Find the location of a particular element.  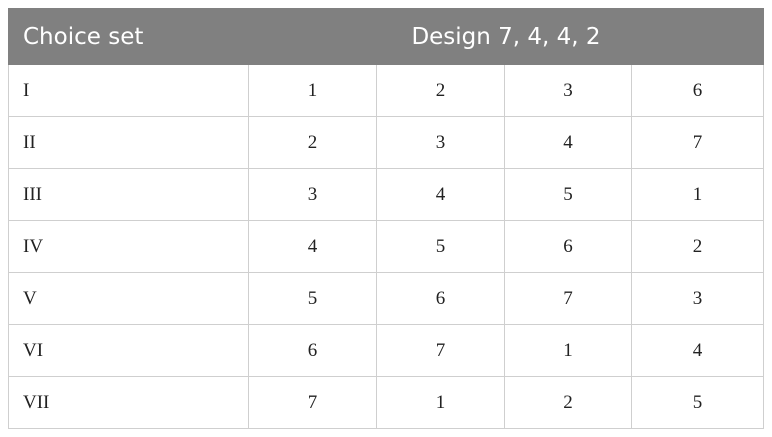

table-row: IV 4 5 6 2 is located at coordinates (386, 246).